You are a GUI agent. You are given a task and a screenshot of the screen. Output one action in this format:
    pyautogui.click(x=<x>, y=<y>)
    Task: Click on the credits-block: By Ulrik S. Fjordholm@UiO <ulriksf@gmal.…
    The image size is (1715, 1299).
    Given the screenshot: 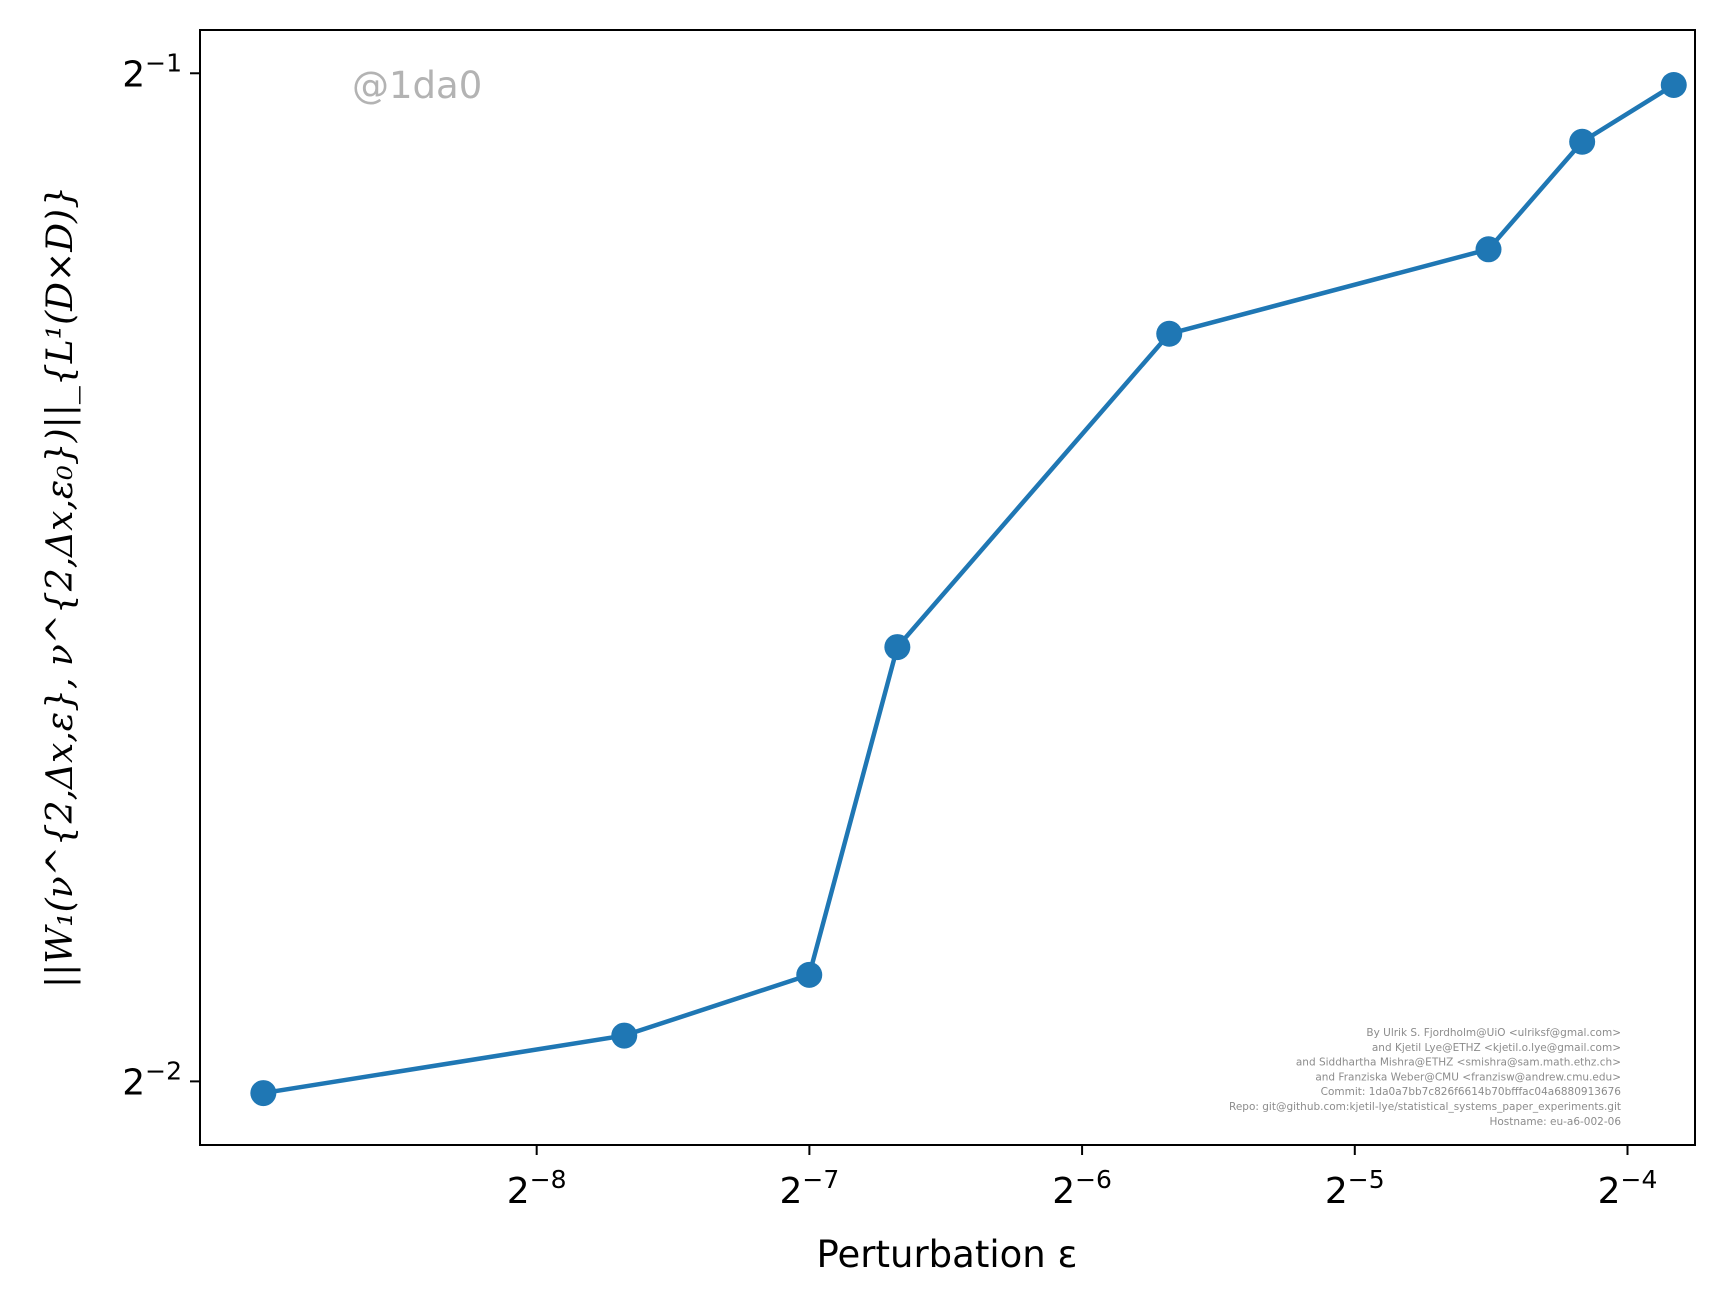 What is the action you would take?
    pyautogui.click(x=1425, y=1077)
    